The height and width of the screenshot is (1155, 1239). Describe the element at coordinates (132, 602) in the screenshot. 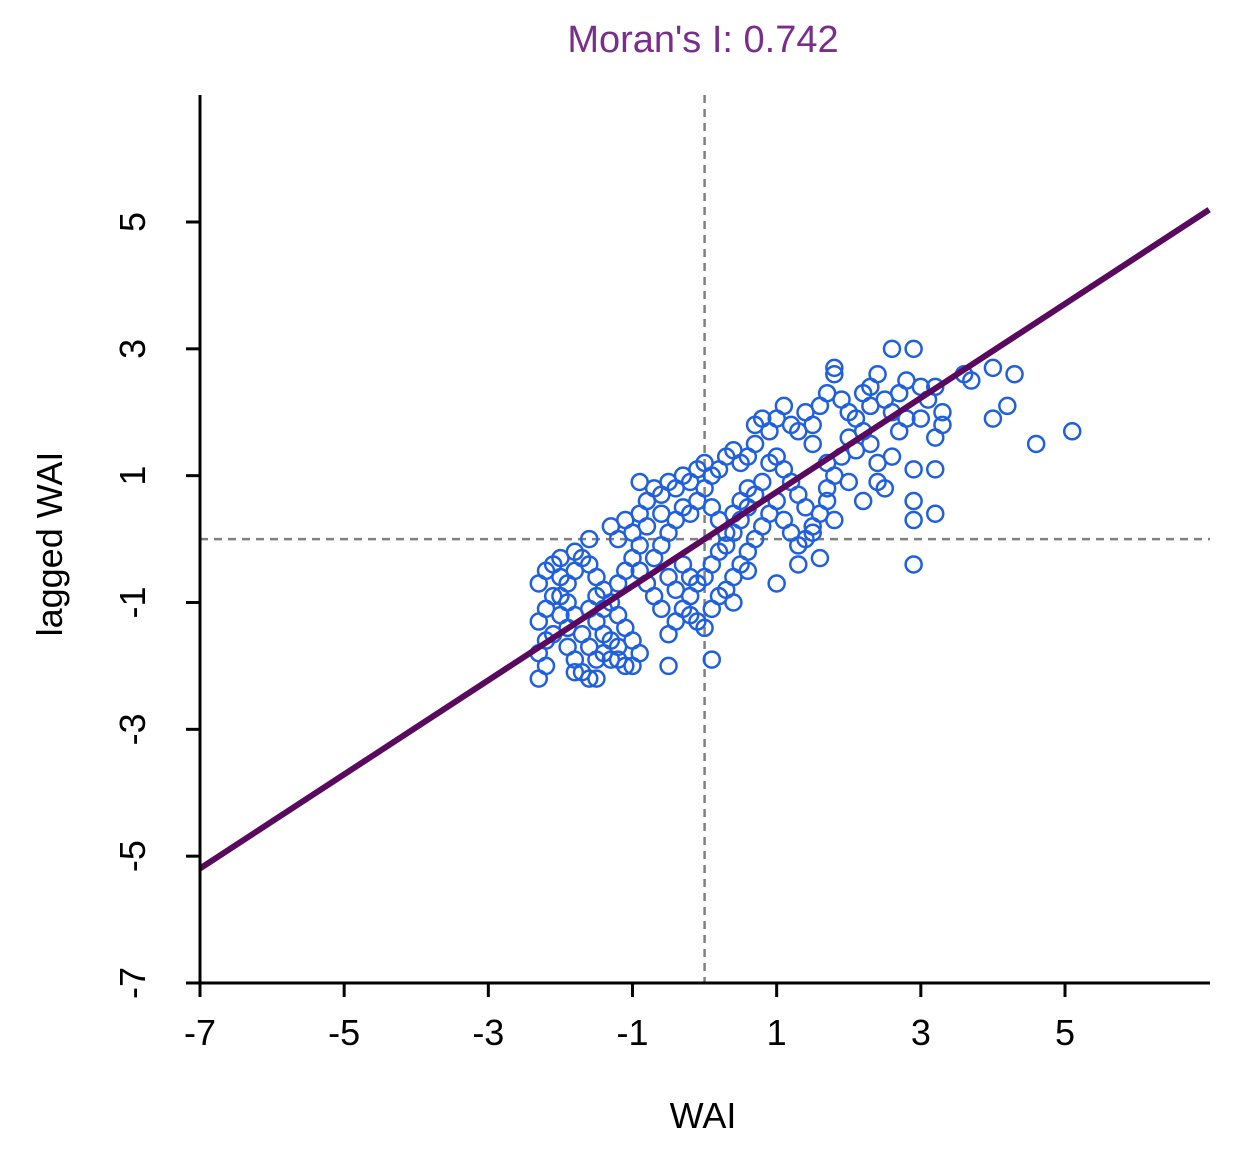

I see `y-tick-label: -1` at that location.